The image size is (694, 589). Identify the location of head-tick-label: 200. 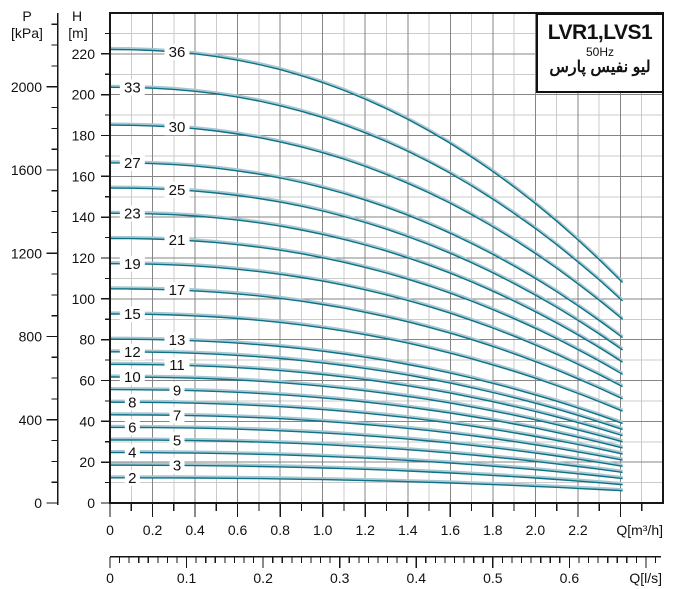
(84, 95).